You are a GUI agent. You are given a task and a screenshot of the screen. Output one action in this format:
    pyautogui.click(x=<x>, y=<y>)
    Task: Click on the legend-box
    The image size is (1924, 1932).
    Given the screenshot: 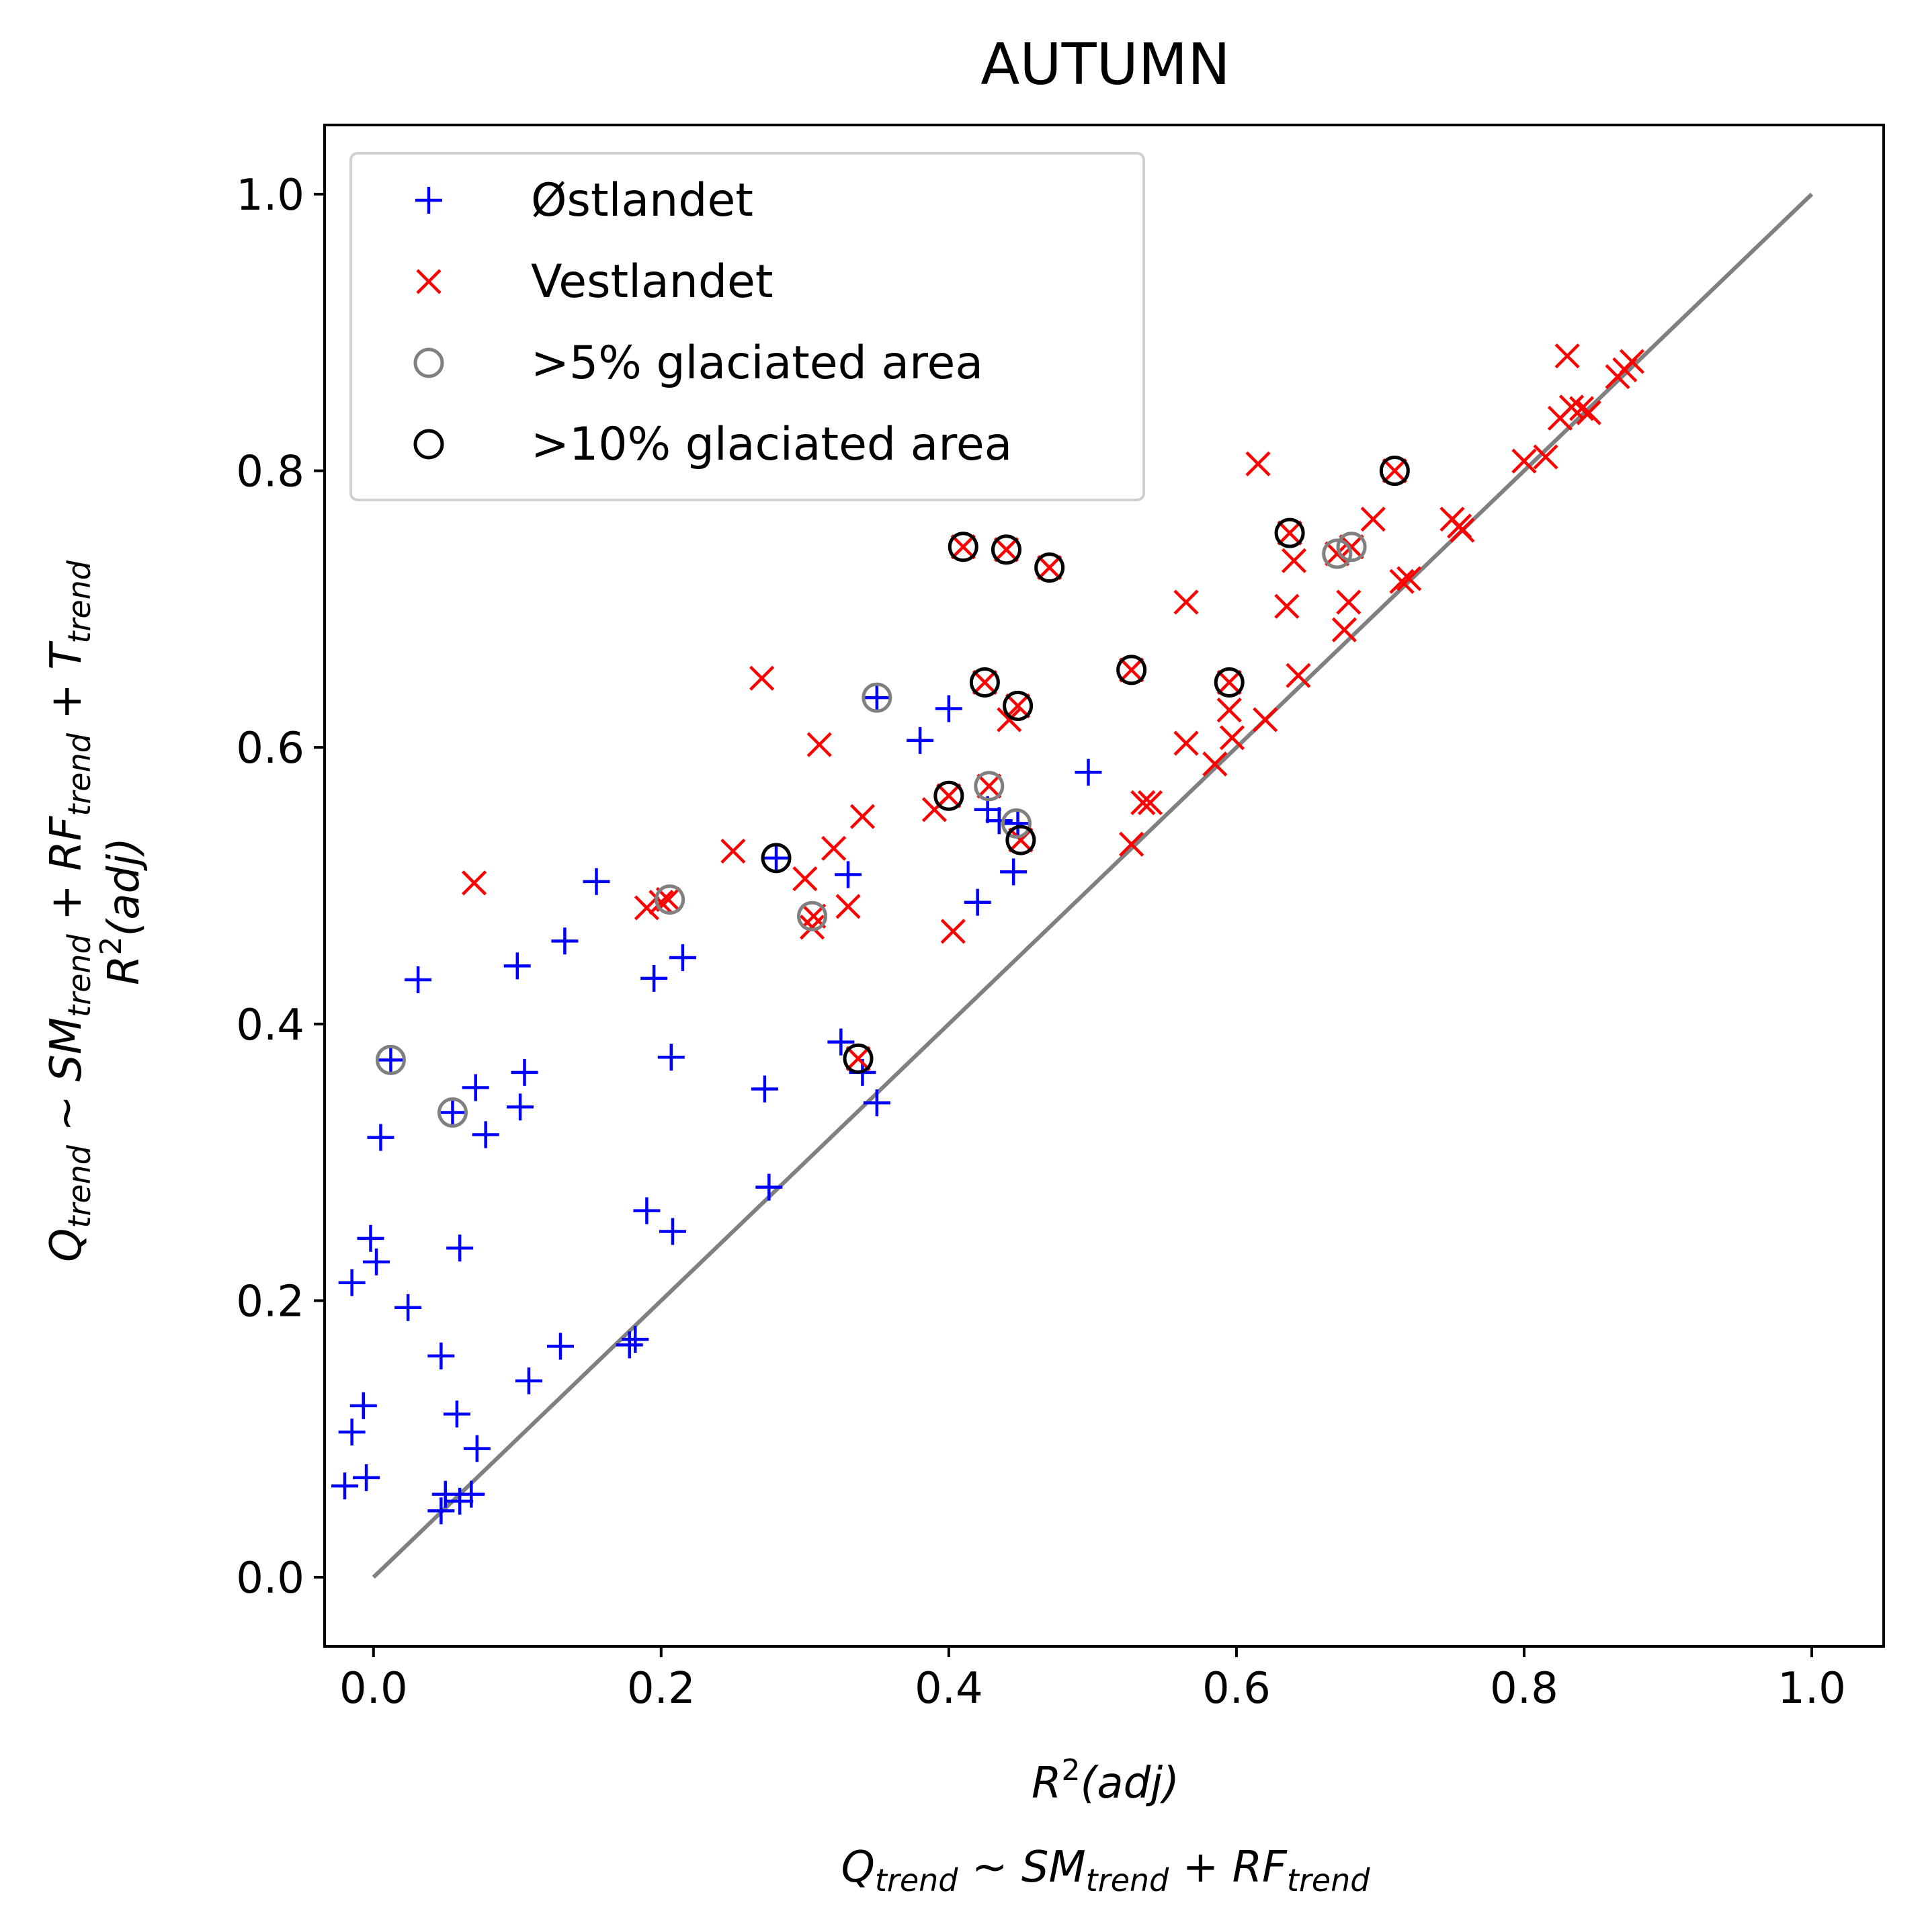 What is the action you would take?
    pyautogui.click(x=747, y=326)
    